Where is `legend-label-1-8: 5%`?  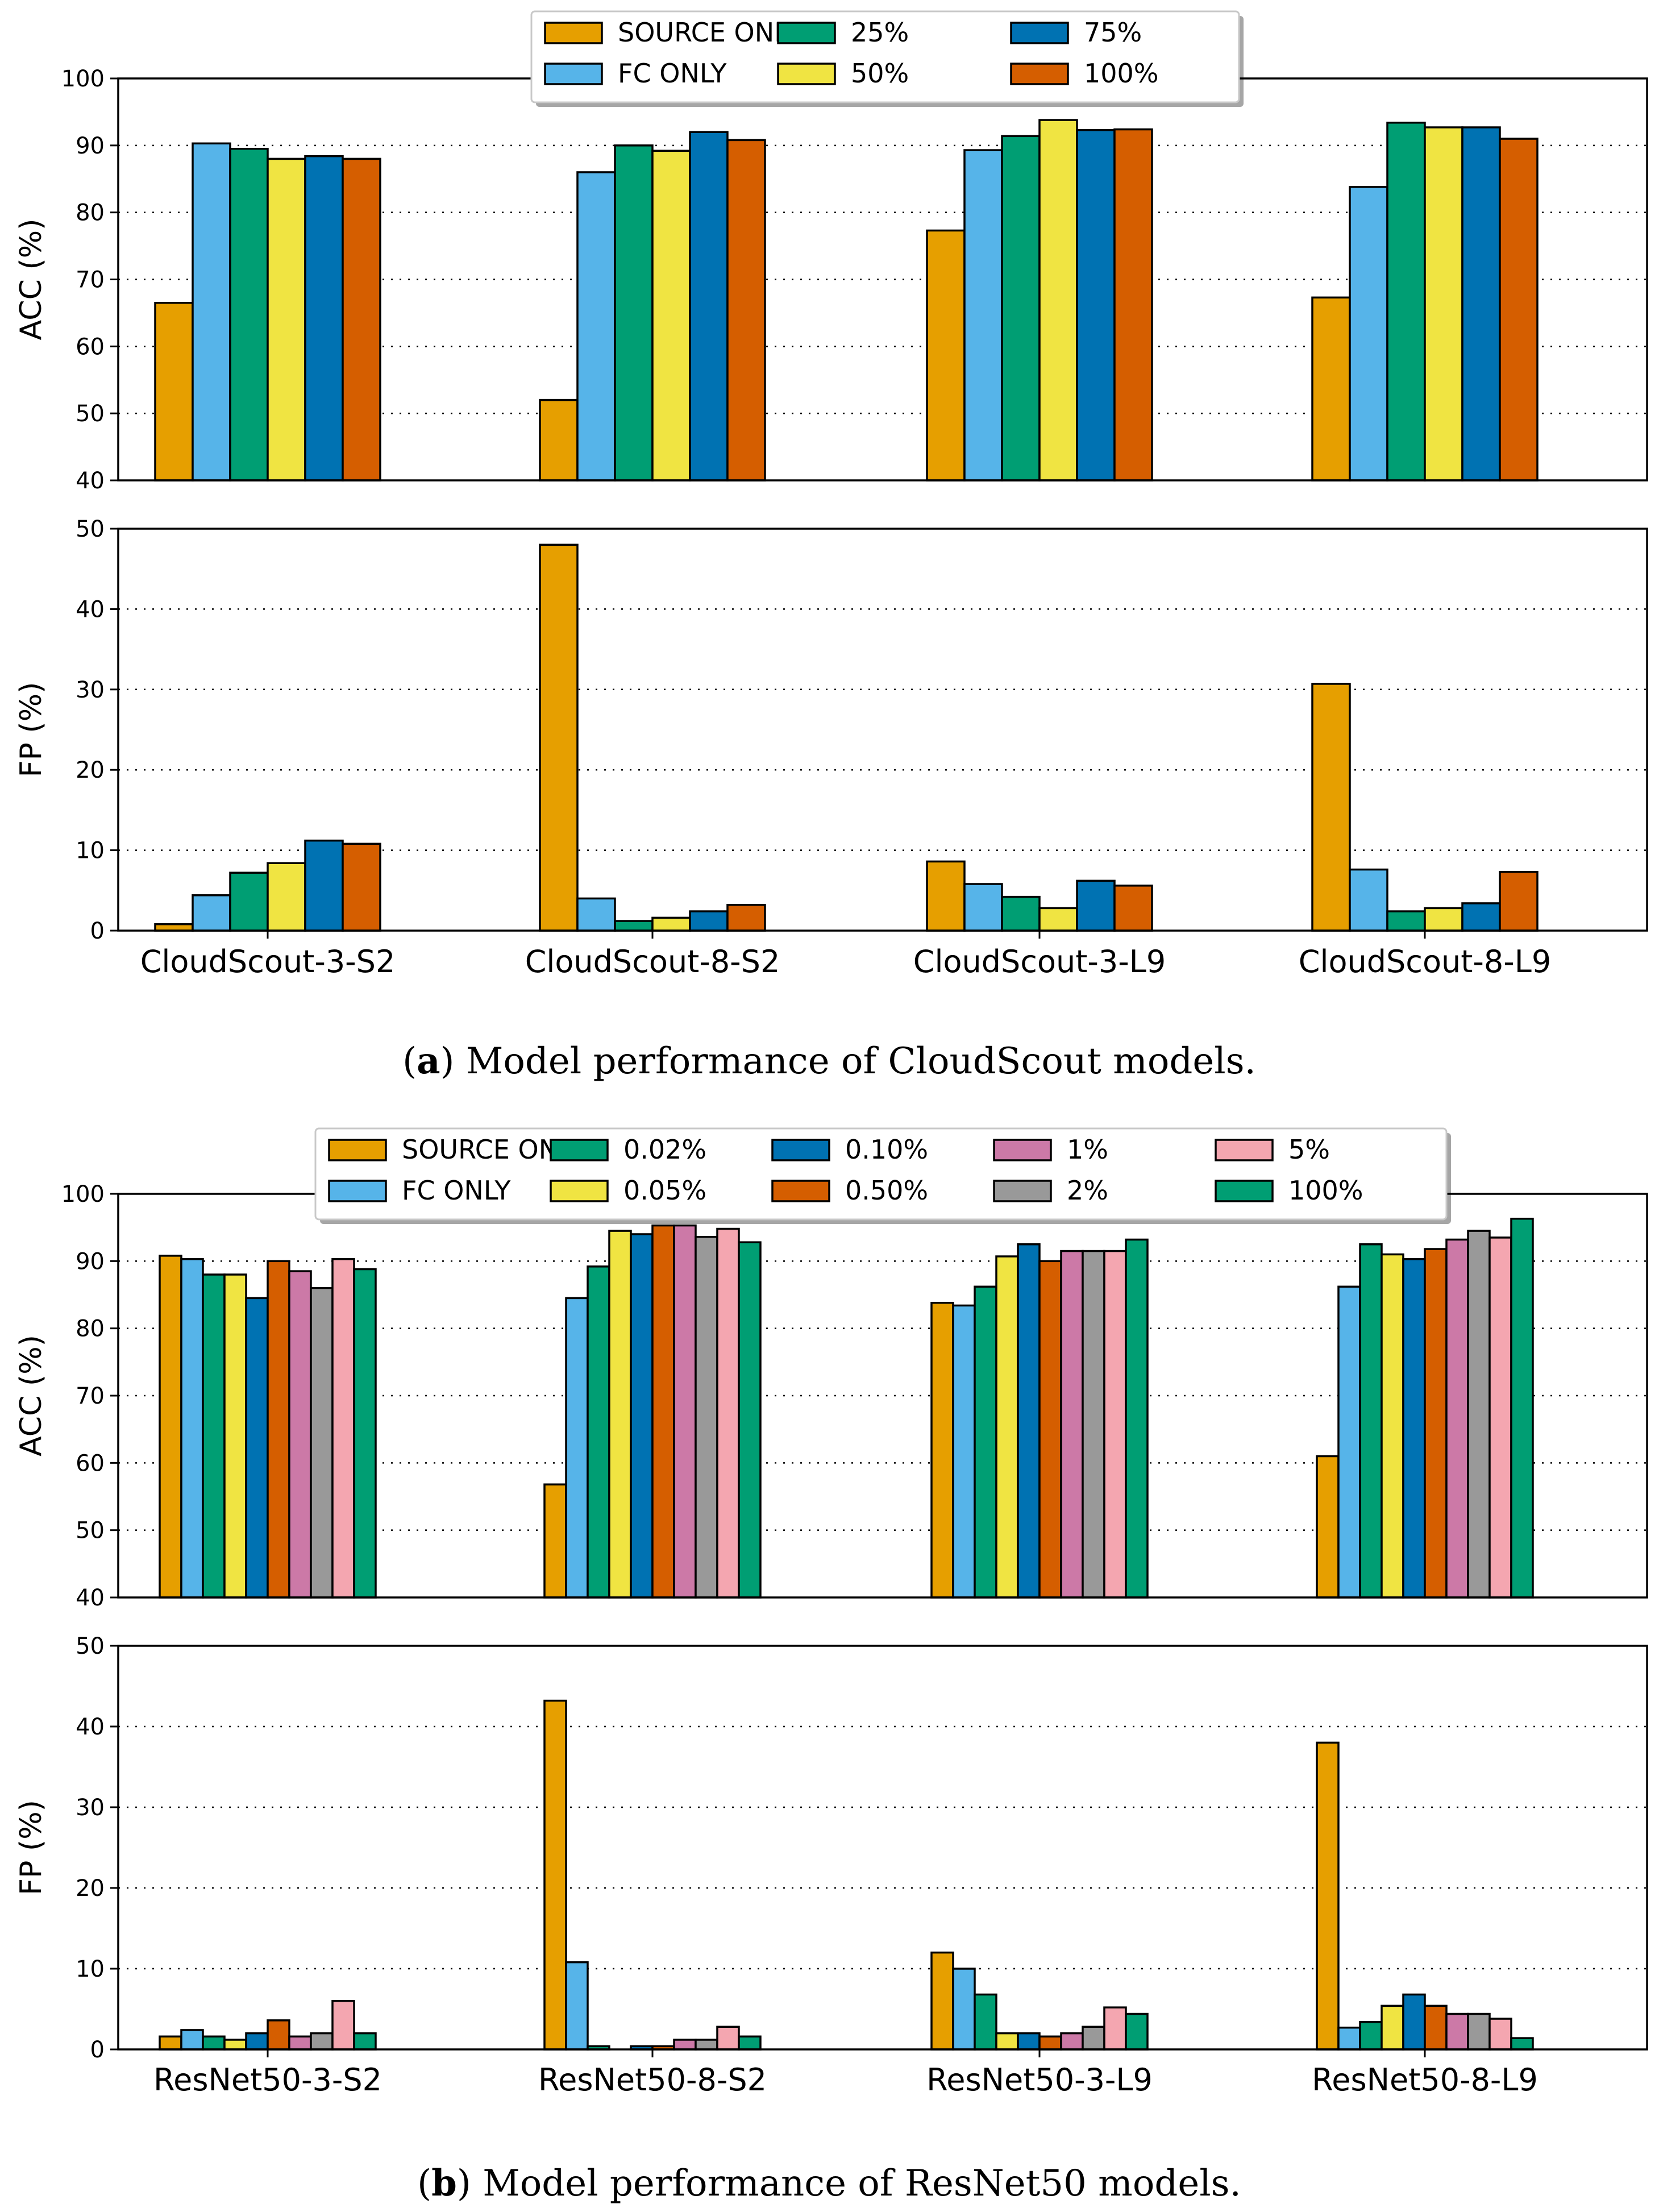
legend-label-1-8: 5% is located at coordinates (1309, 1149).